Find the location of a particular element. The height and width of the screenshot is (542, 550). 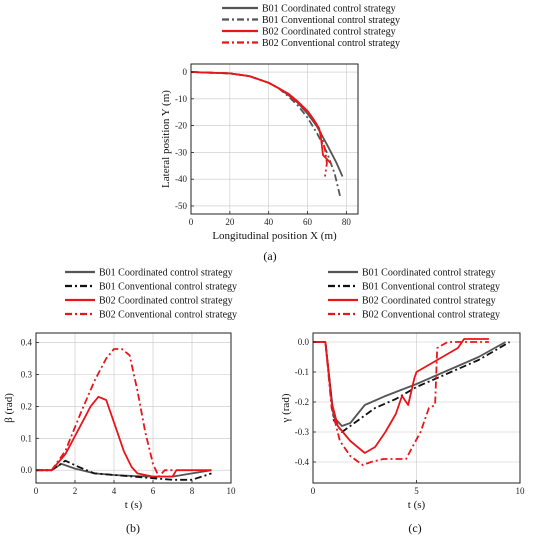

y-tick-label-b-1: 0.1 is located at coordinates (26, 438).